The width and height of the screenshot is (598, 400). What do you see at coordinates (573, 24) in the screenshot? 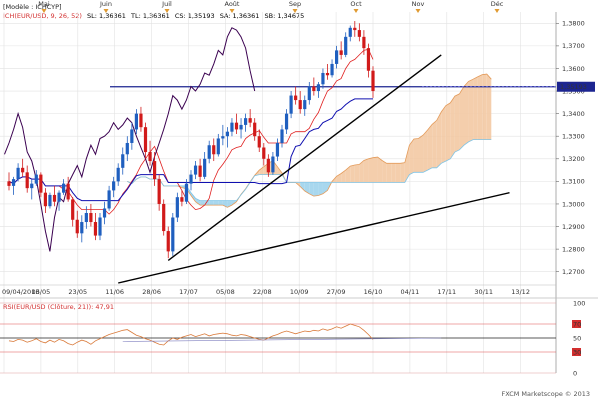
I see `price-tick-label: 1,3800` at bounding box center [573, 24].